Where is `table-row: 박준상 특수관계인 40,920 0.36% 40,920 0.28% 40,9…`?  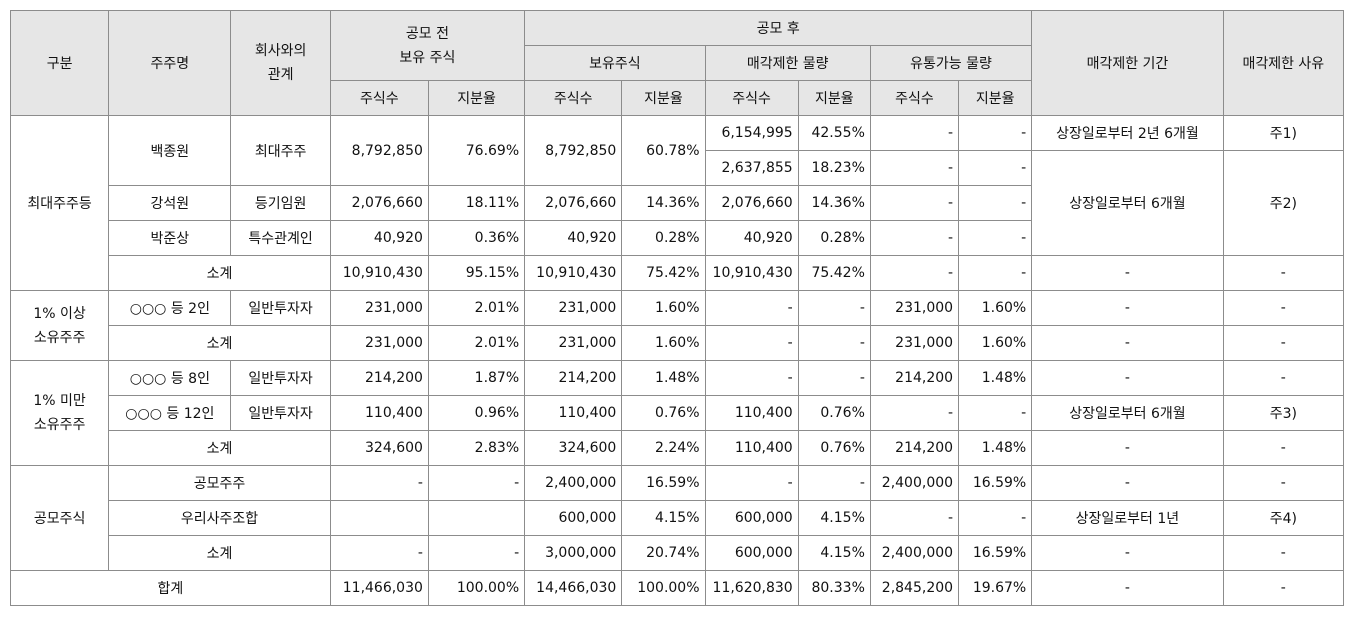
table-row: 박준상 특수관계인 40,920 0.36% 40,920 0.28% 40,9… is located at coordinates (677, 238).